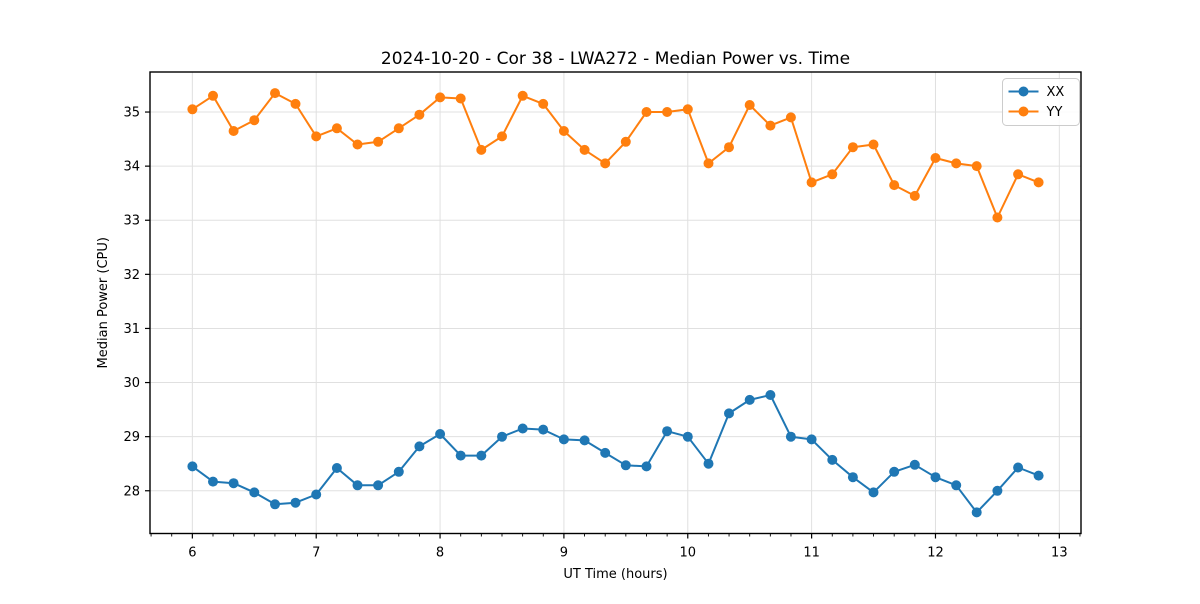  What do you see at coordinates (131, 437) in the screenshot?
I see `y-tick-label: 29` at bounding box center [131, 437].